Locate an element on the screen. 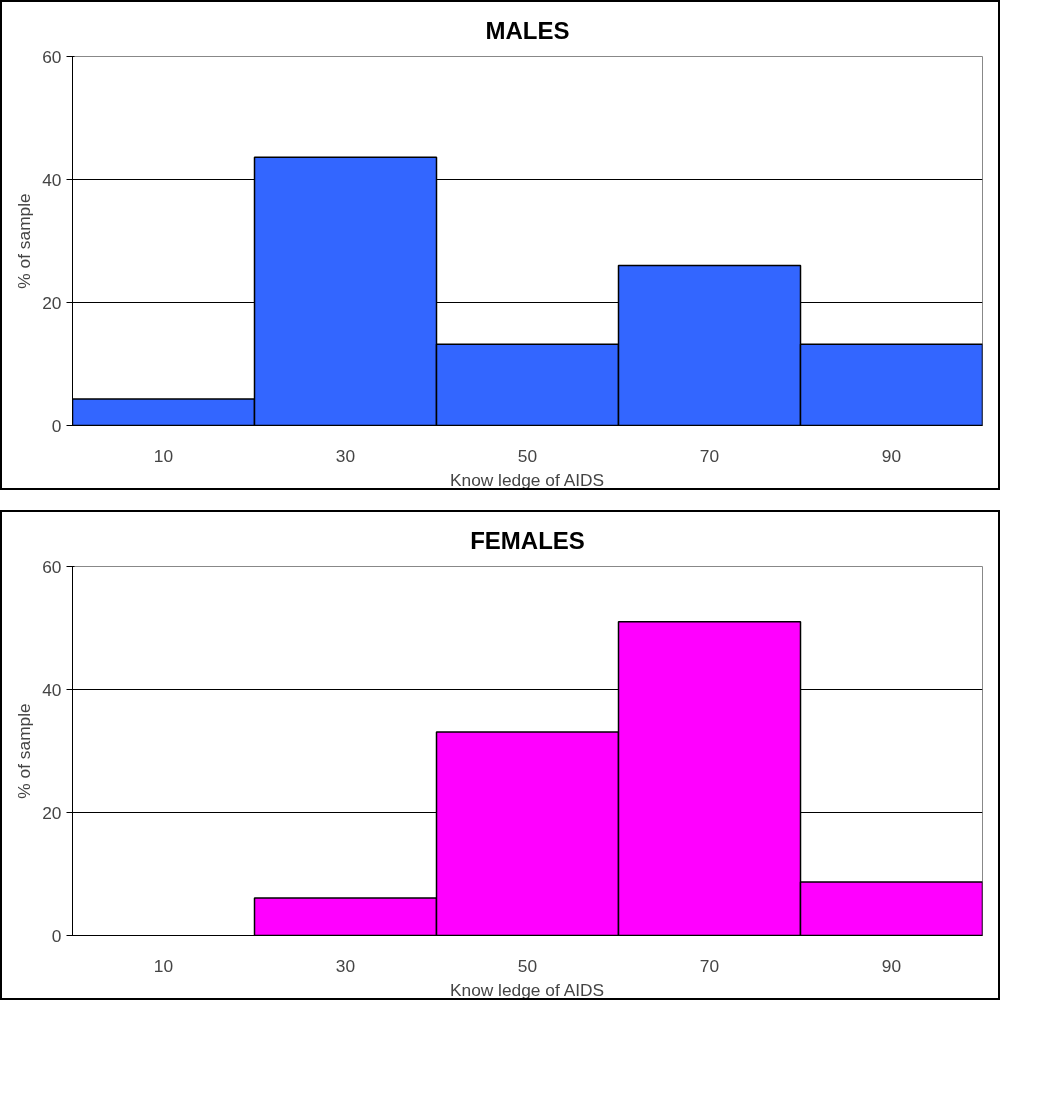  chart-title: MALES is located at coordinates (527, 30).